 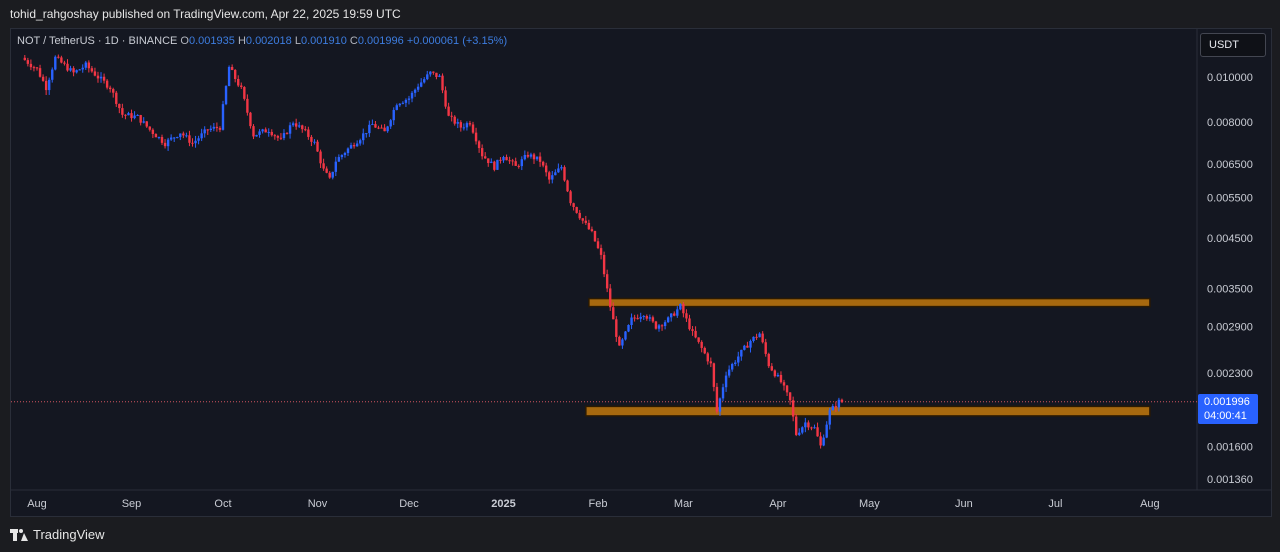 I want to click on currency-button: USDT, so click(x=1233, y=45).